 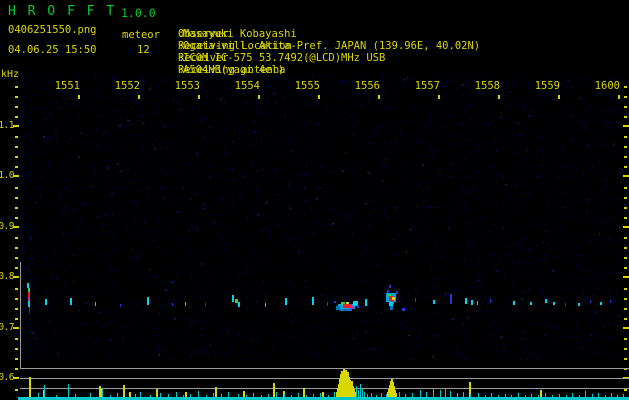 What do you see at coordinates (20, 315) in the screenshot?
I see `level-vline` at bounding box center [20, 315].